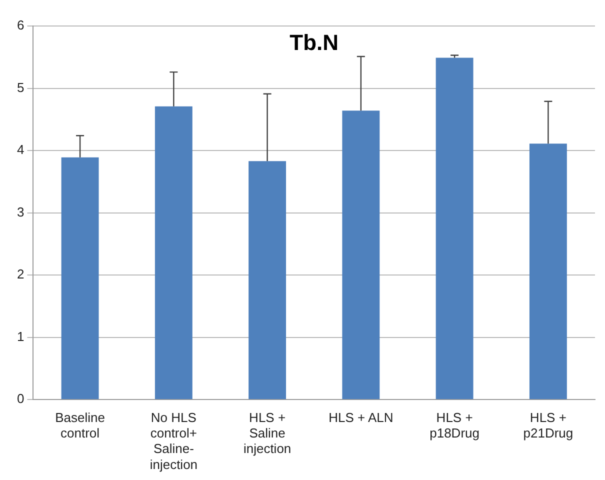  I want to click on y-tick-label: 2, so click(20, 274).